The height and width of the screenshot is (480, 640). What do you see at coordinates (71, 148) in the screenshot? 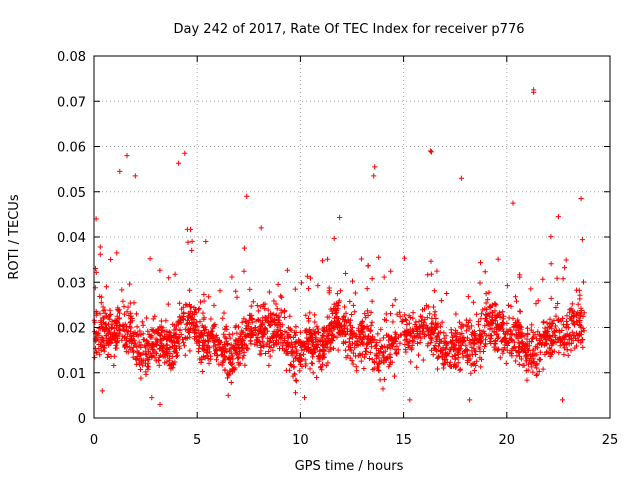
I see `y-tick-label: 0.06` at bounding box center [71, 148].